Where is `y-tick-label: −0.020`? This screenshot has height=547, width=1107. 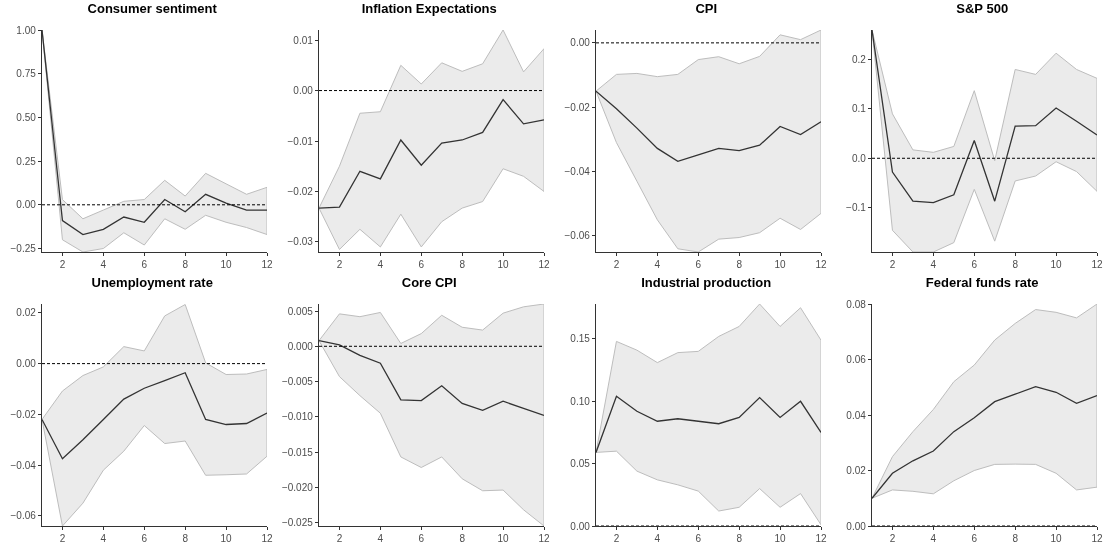 y-tick-label: −0.020 is located at coordinates (297, 487).